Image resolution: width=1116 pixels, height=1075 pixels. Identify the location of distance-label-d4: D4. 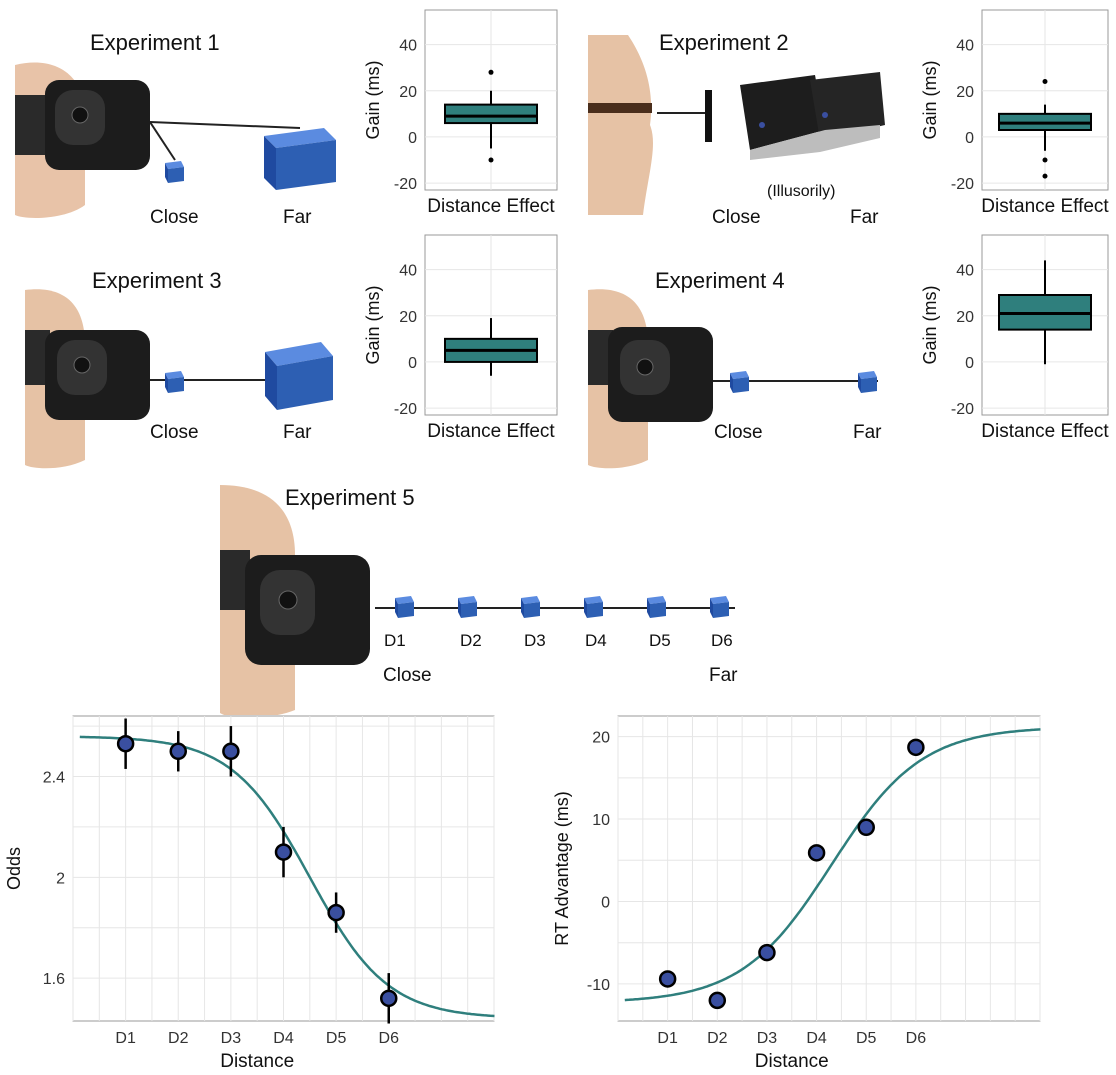
(596, 640).